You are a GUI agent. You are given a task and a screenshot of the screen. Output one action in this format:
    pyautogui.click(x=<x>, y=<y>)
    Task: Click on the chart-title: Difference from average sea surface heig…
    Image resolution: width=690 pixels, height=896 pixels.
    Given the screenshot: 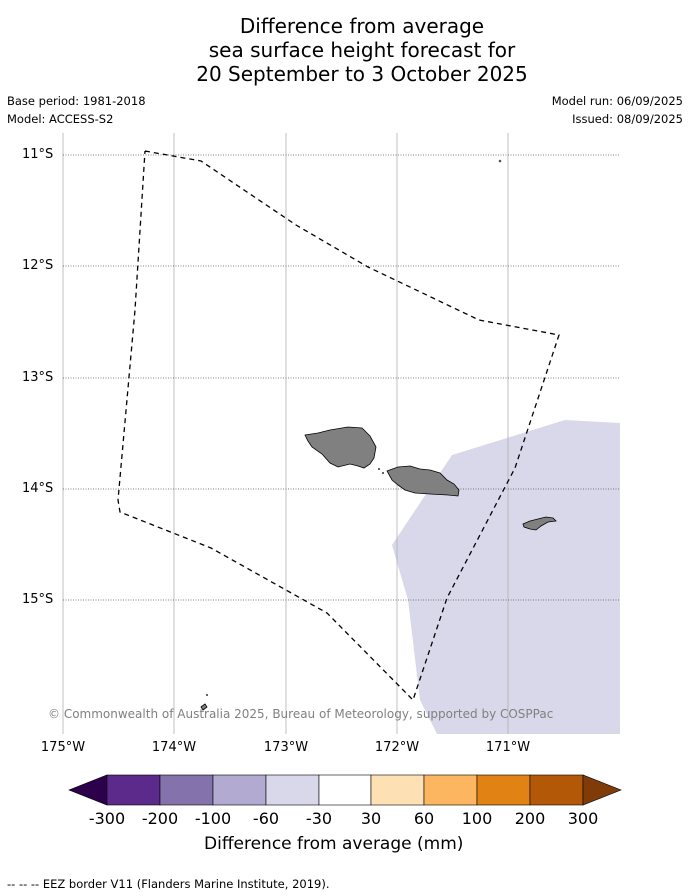 What is the action you would take?
    pyautogui.click(x=345, y=50)
    